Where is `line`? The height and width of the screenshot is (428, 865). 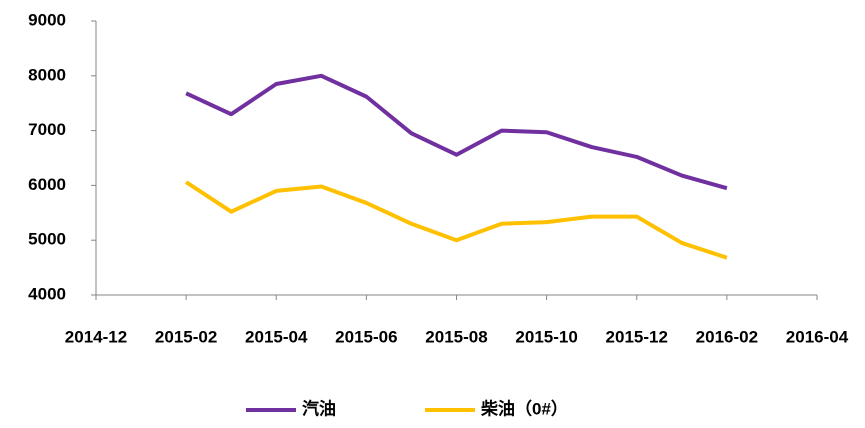 line is located at coordinates (456, 220).